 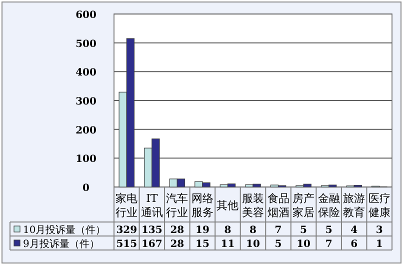 What do you see at coordinates (86, 73) in the screenshot?
I see `y-tick-label: 400` at bounding box center [86, 73].